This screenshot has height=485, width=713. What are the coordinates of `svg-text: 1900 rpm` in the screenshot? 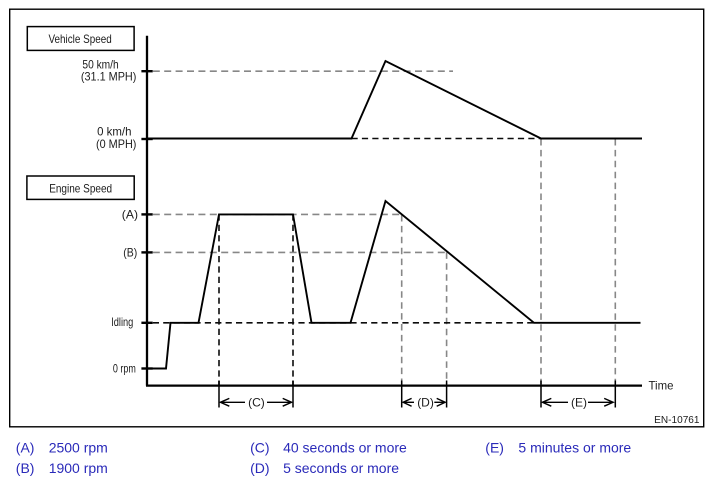 It's located at (78, 468).